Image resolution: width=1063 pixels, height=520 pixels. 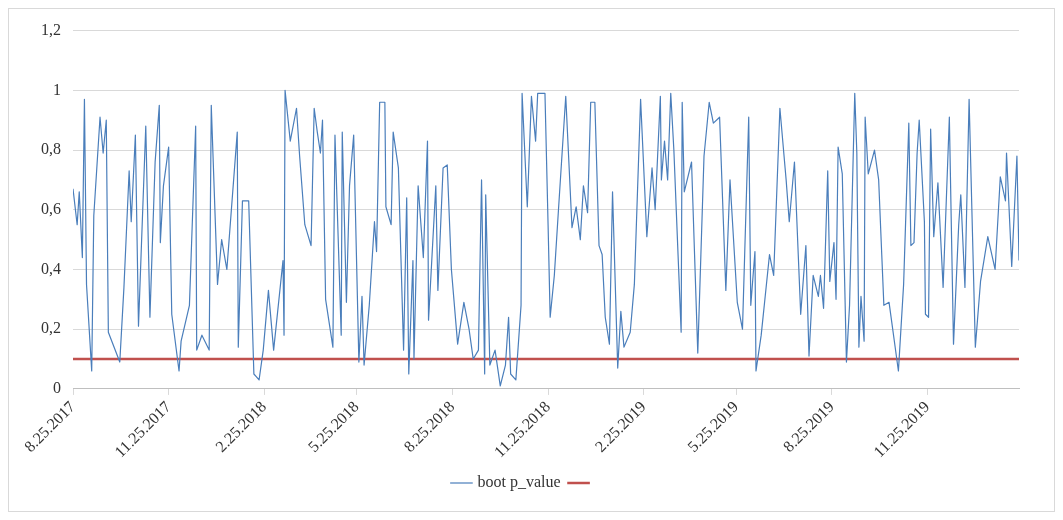 What do you see at coordinates (519, 482) in the screenshot?
I see `legend-label: boot p_value` at bounding box center [519, 482].